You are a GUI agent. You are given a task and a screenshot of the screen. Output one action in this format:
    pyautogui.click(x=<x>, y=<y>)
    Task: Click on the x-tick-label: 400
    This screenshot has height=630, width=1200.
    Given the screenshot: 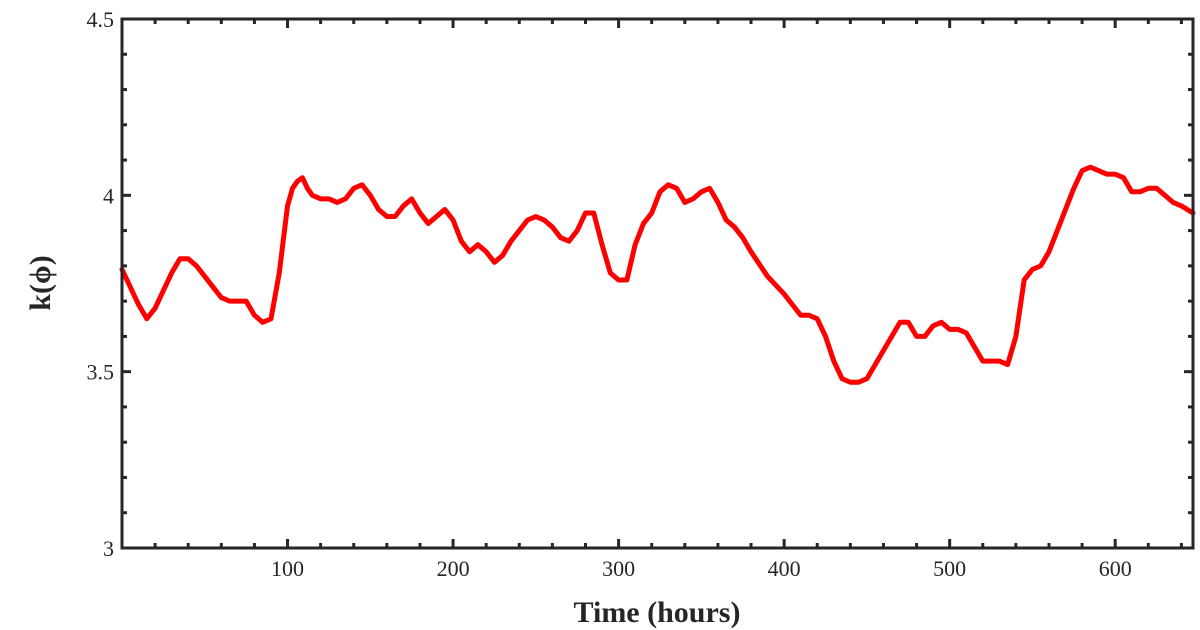 What is the action you would take?
    pyautogui.click(x=784, y=568)
    